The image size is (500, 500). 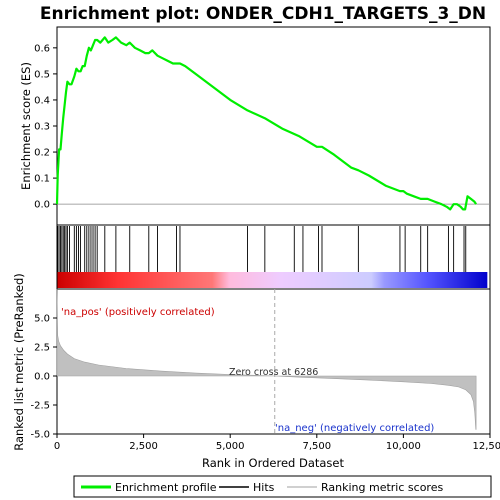 I want to click on es-ytick-label: 0.0, so click(x=42, y=205).